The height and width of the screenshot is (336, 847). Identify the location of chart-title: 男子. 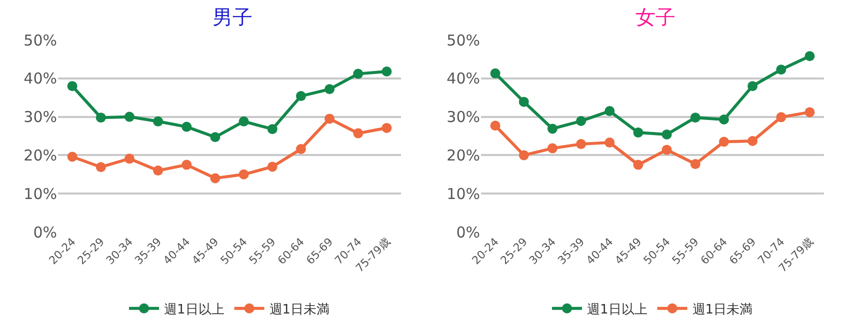
(232, 17).